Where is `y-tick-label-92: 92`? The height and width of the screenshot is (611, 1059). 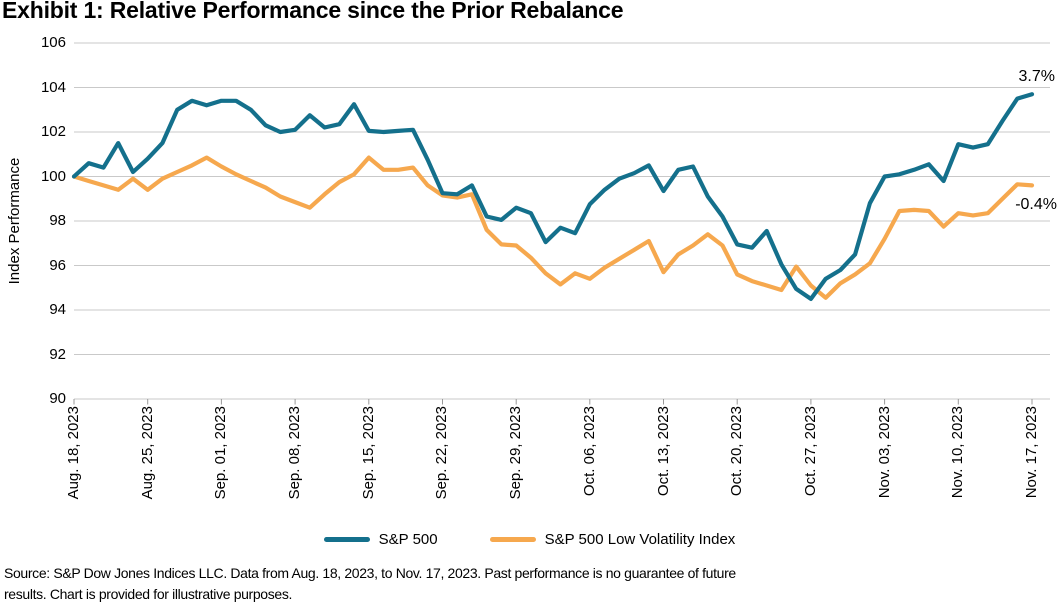 y-tick-label-92: 92 is located at coordinates (57, 354).